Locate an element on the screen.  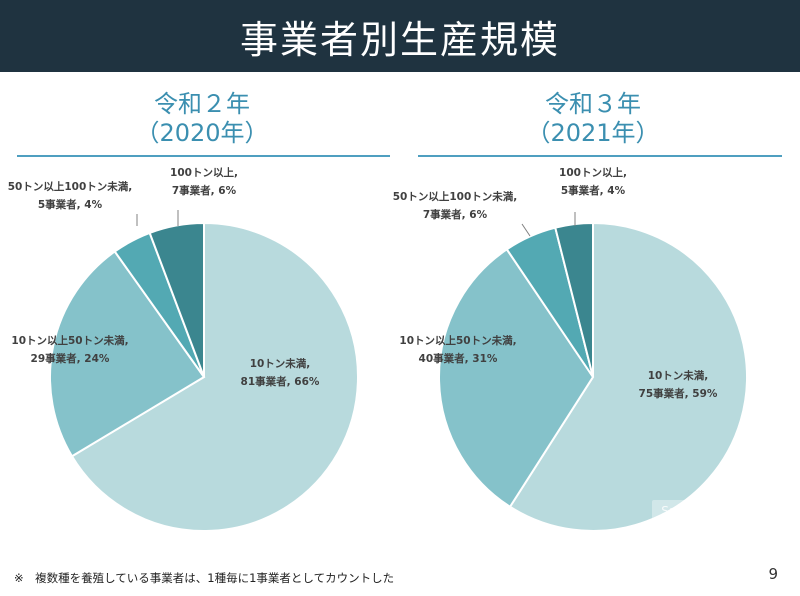
slice-label-2021-0: 10トン未満, 75事業者, 59% is located at coordinates (678, 384).